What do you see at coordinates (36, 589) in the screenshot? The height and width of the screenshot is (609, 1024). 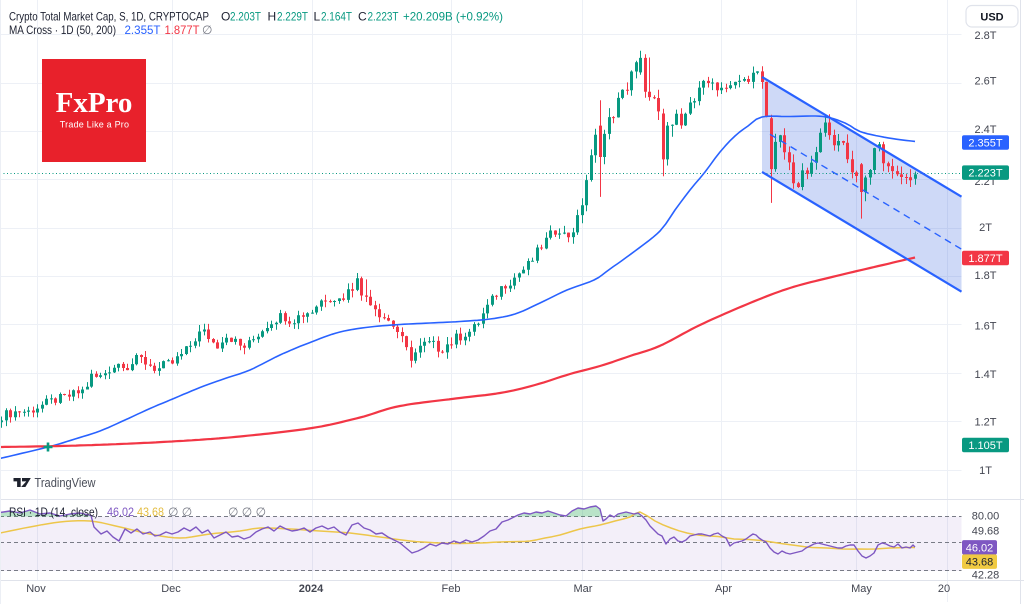 I see `svg-text: Nov` at bounding box center [36, 589].